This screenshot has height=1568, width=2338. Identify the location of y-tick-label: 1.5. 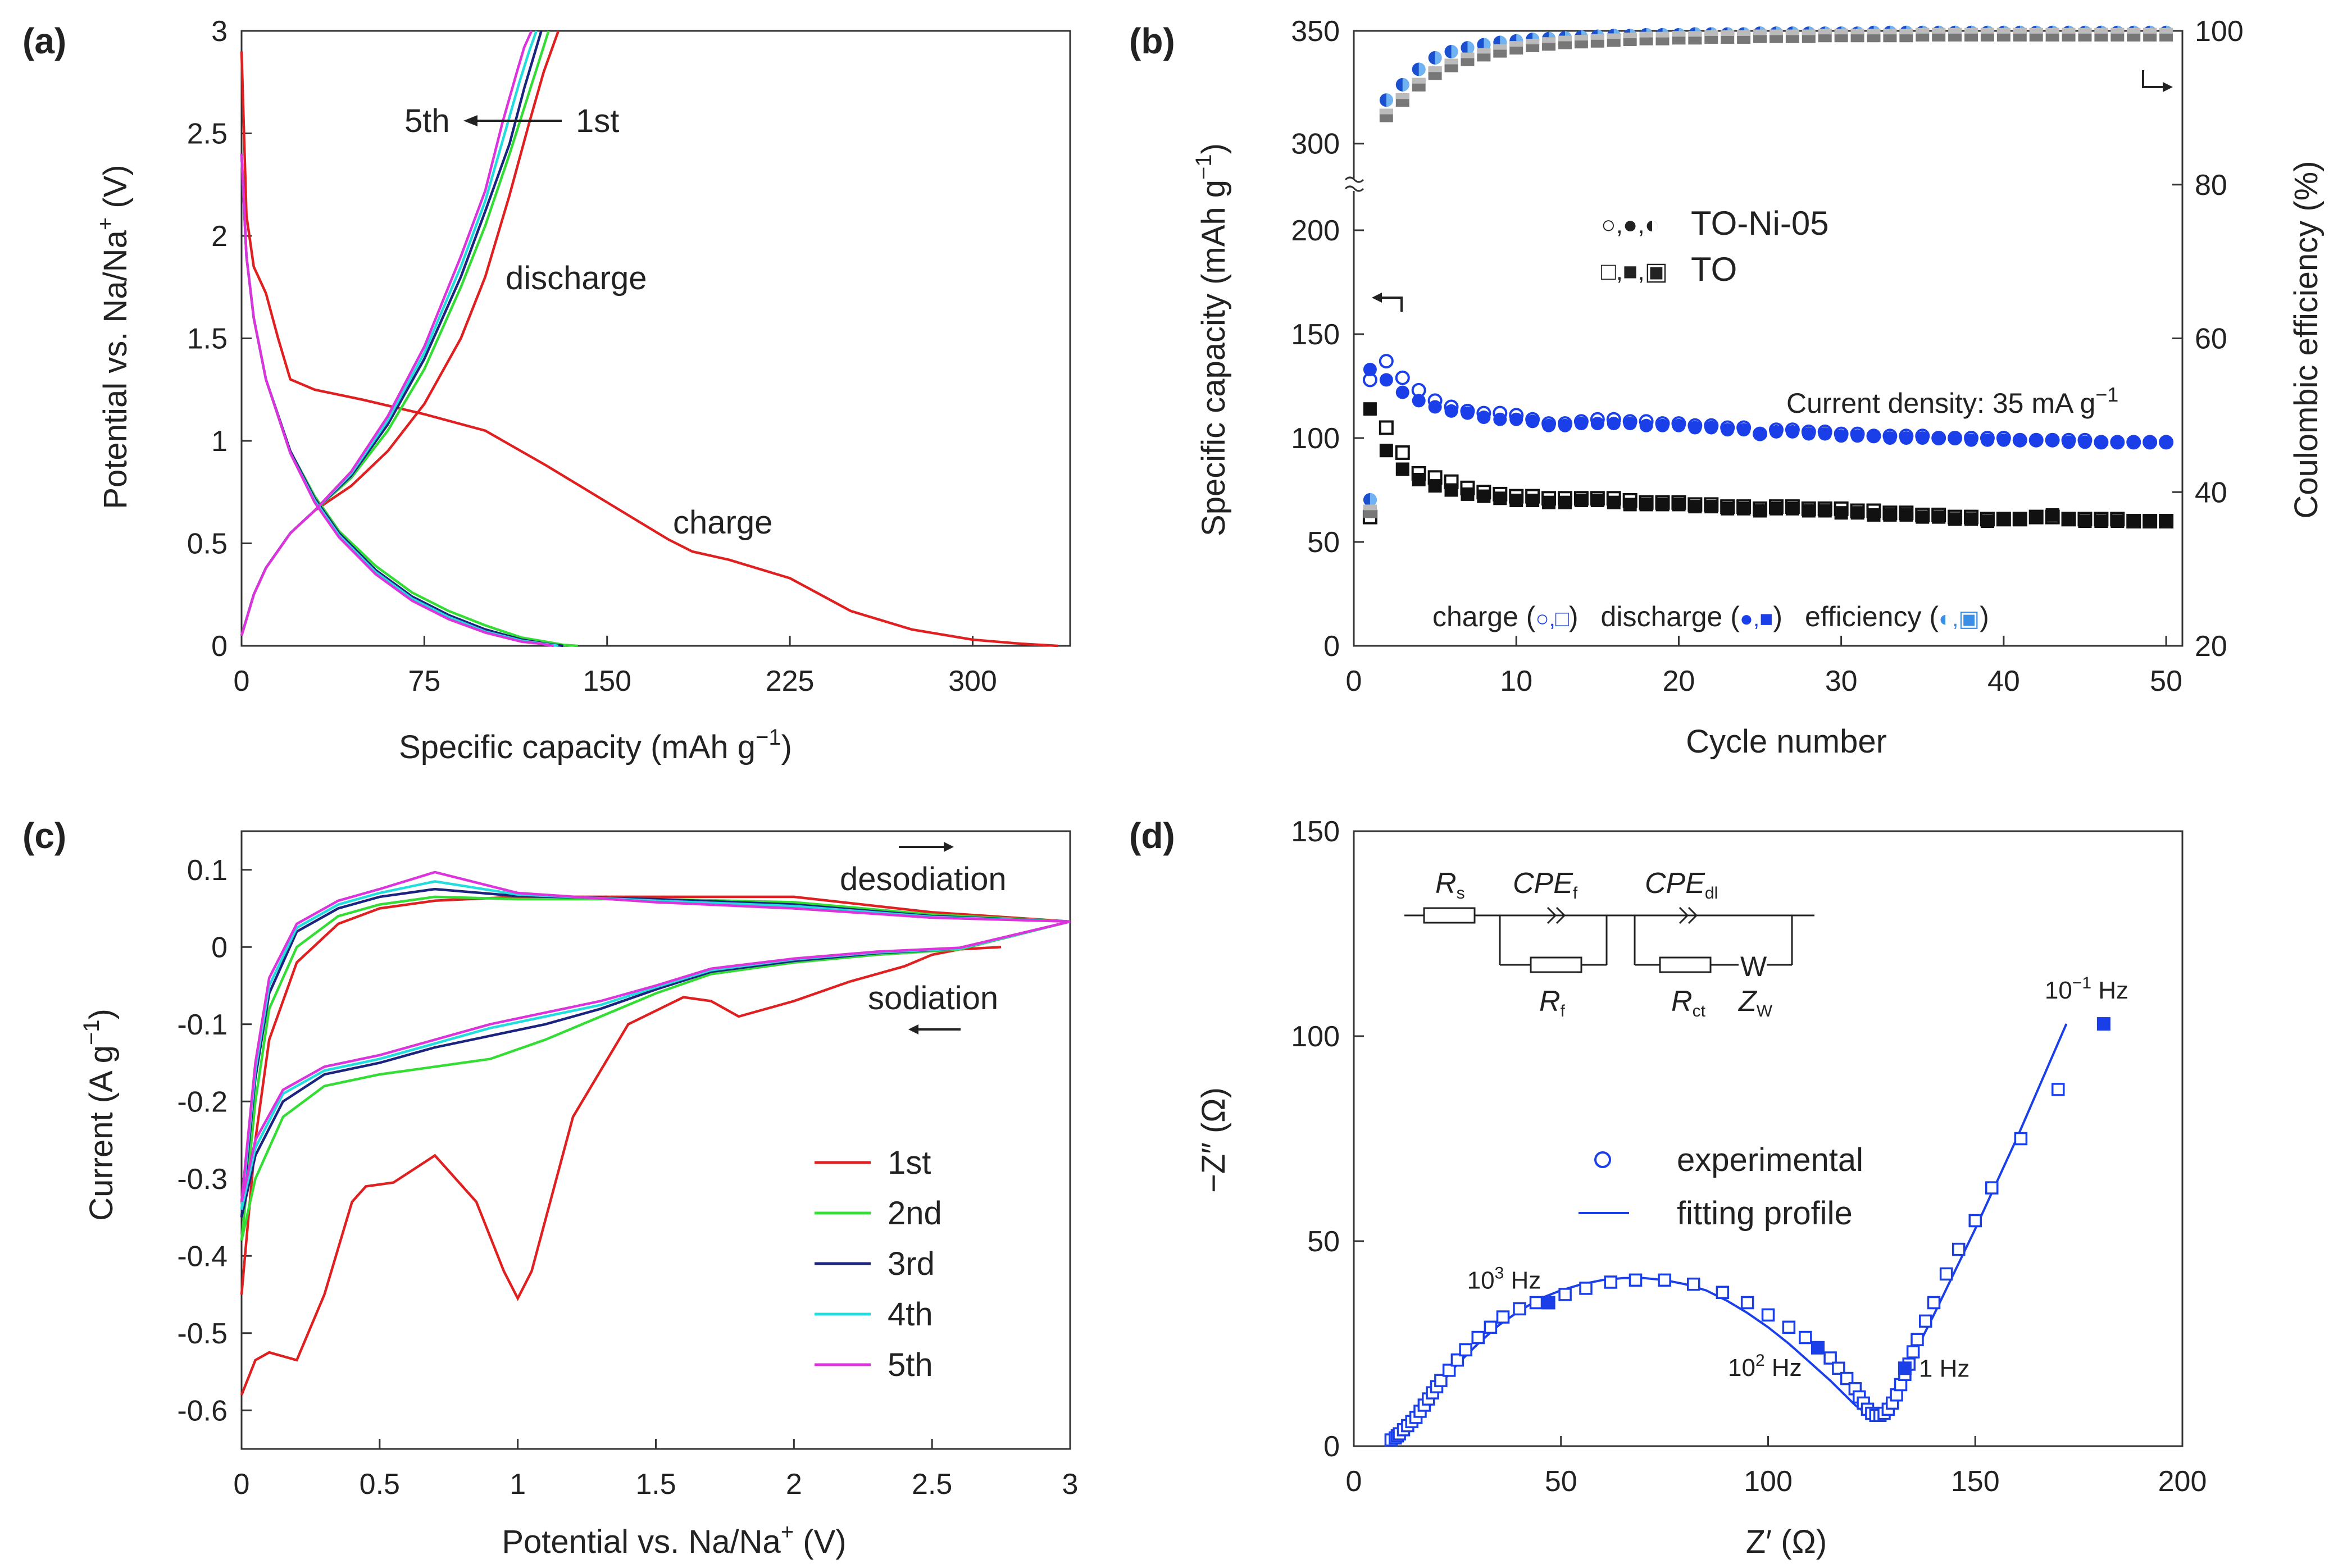
(207, 339).